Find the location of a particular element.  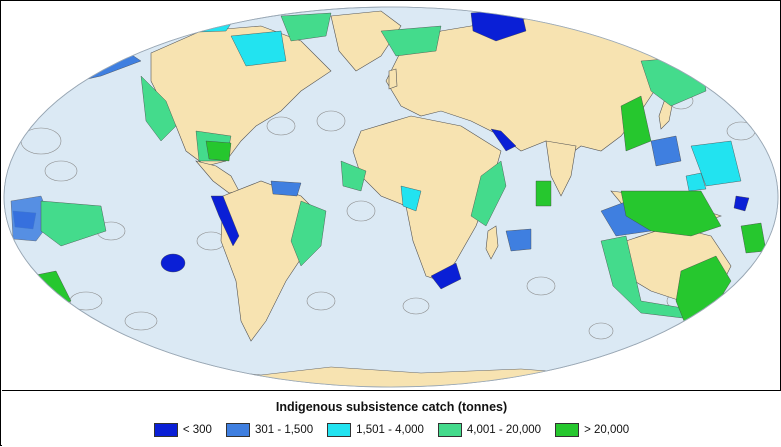

legend-item: 4,001 - 20,000 is located at coordinates (489, 430).